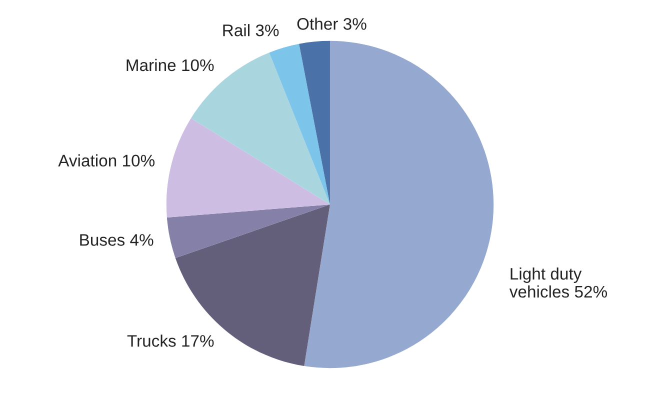 Image resolution: width=660 pixels, height=409 pixels. Describe the element at coordinates (170, 65) in the screenshot. I see `slice-label: Marine 10%` at that location.